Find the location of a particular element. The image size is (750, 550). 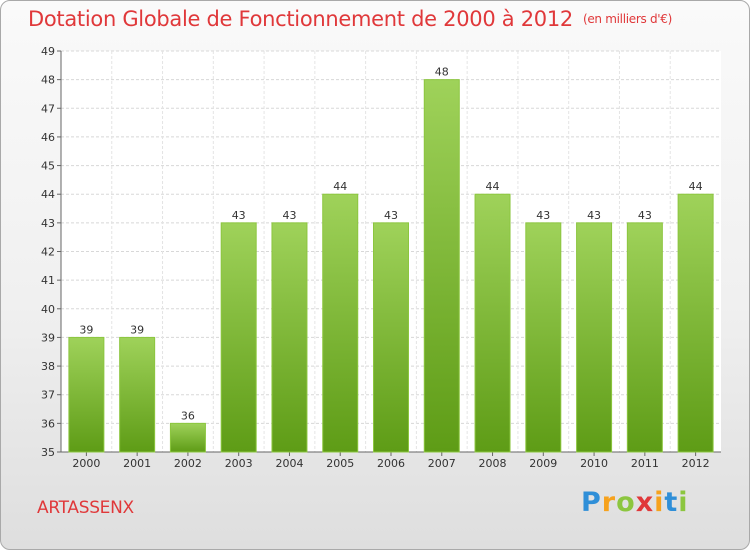

logo-letter: r is located at coordinates (609, 502).